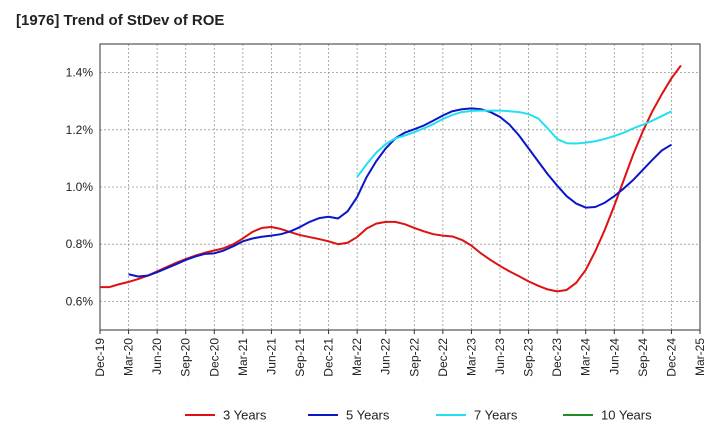  I want to click on legend-label-7-years: 7 Years, so click(496, 415).